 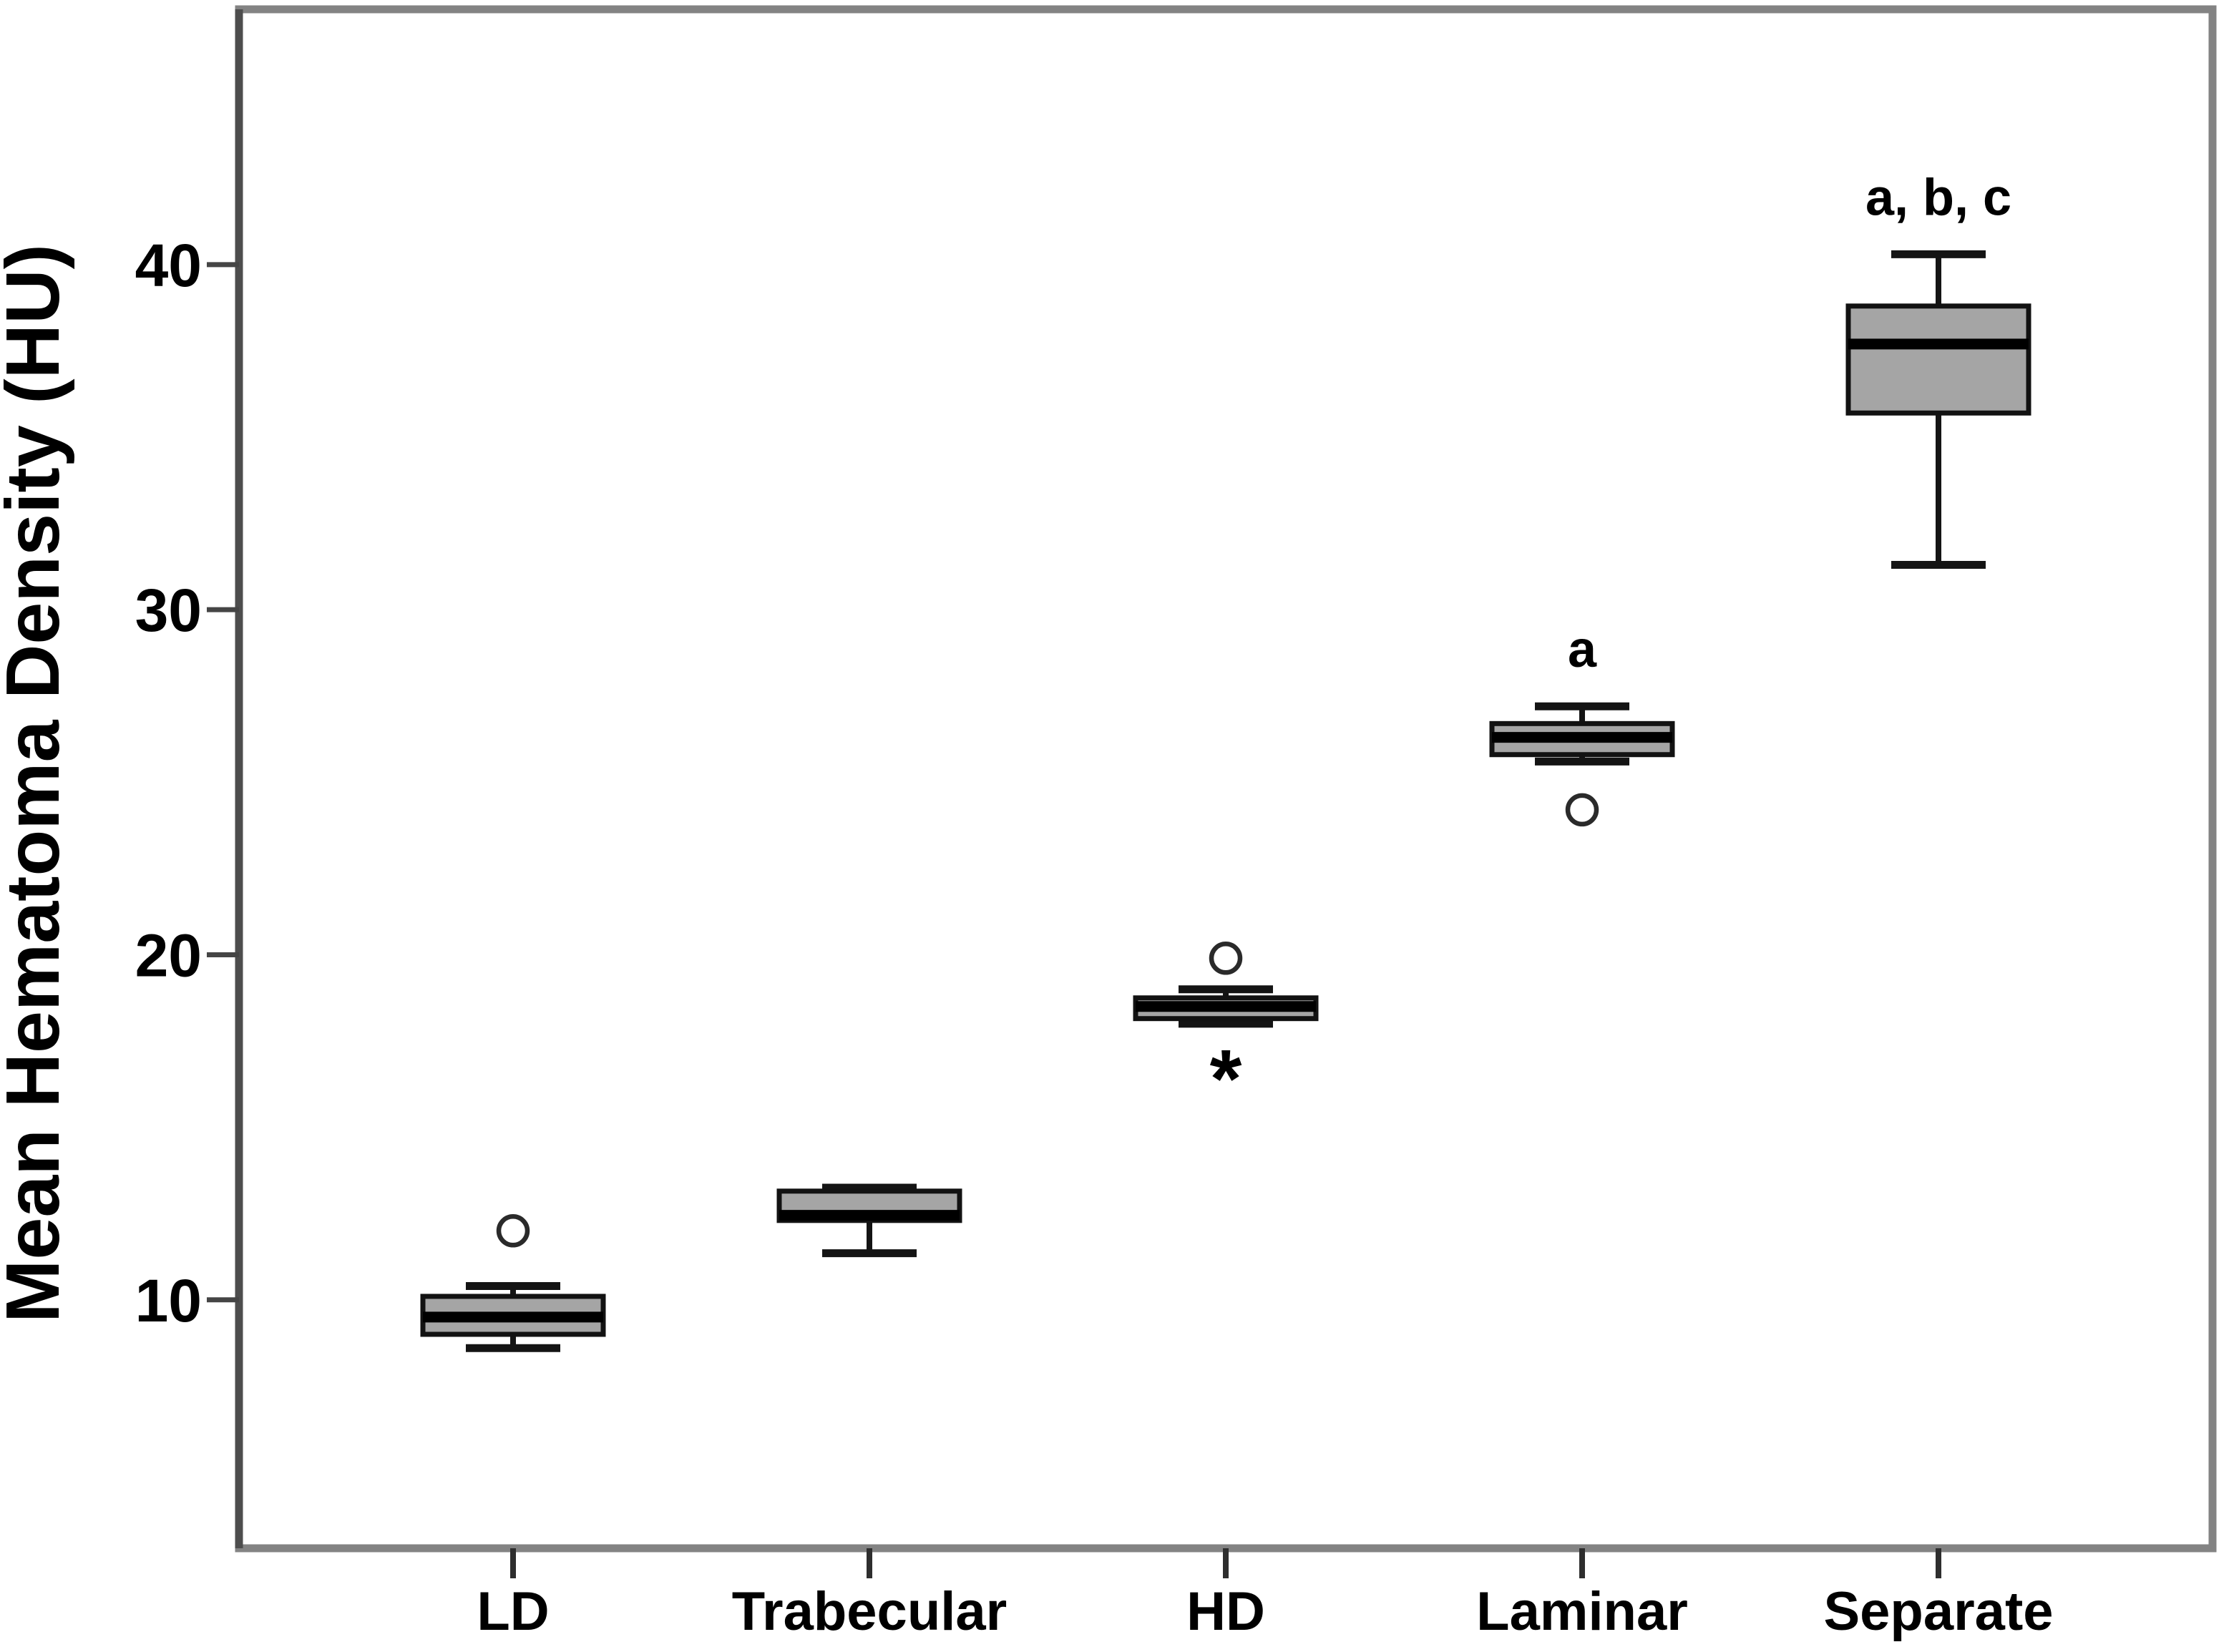 What do you see at coordinates (38, 783) in the screenshot?
I see `y-axis-title: Mean Hematoma Density (HU)` at bounding box center [38, 783].